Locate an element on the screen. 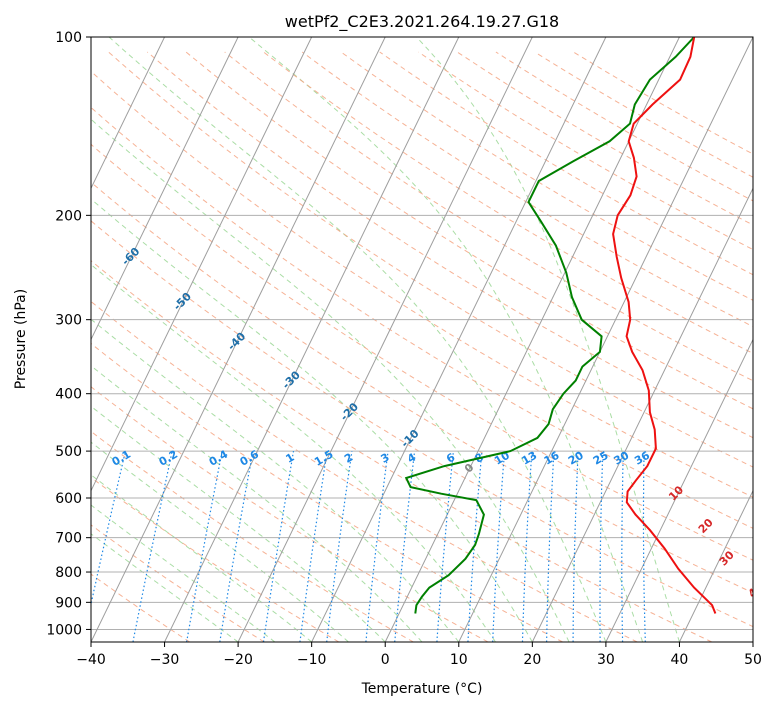 This screenshot has height=708, width=775. y-tick-label: 800 is located at coordinates (68, 573).